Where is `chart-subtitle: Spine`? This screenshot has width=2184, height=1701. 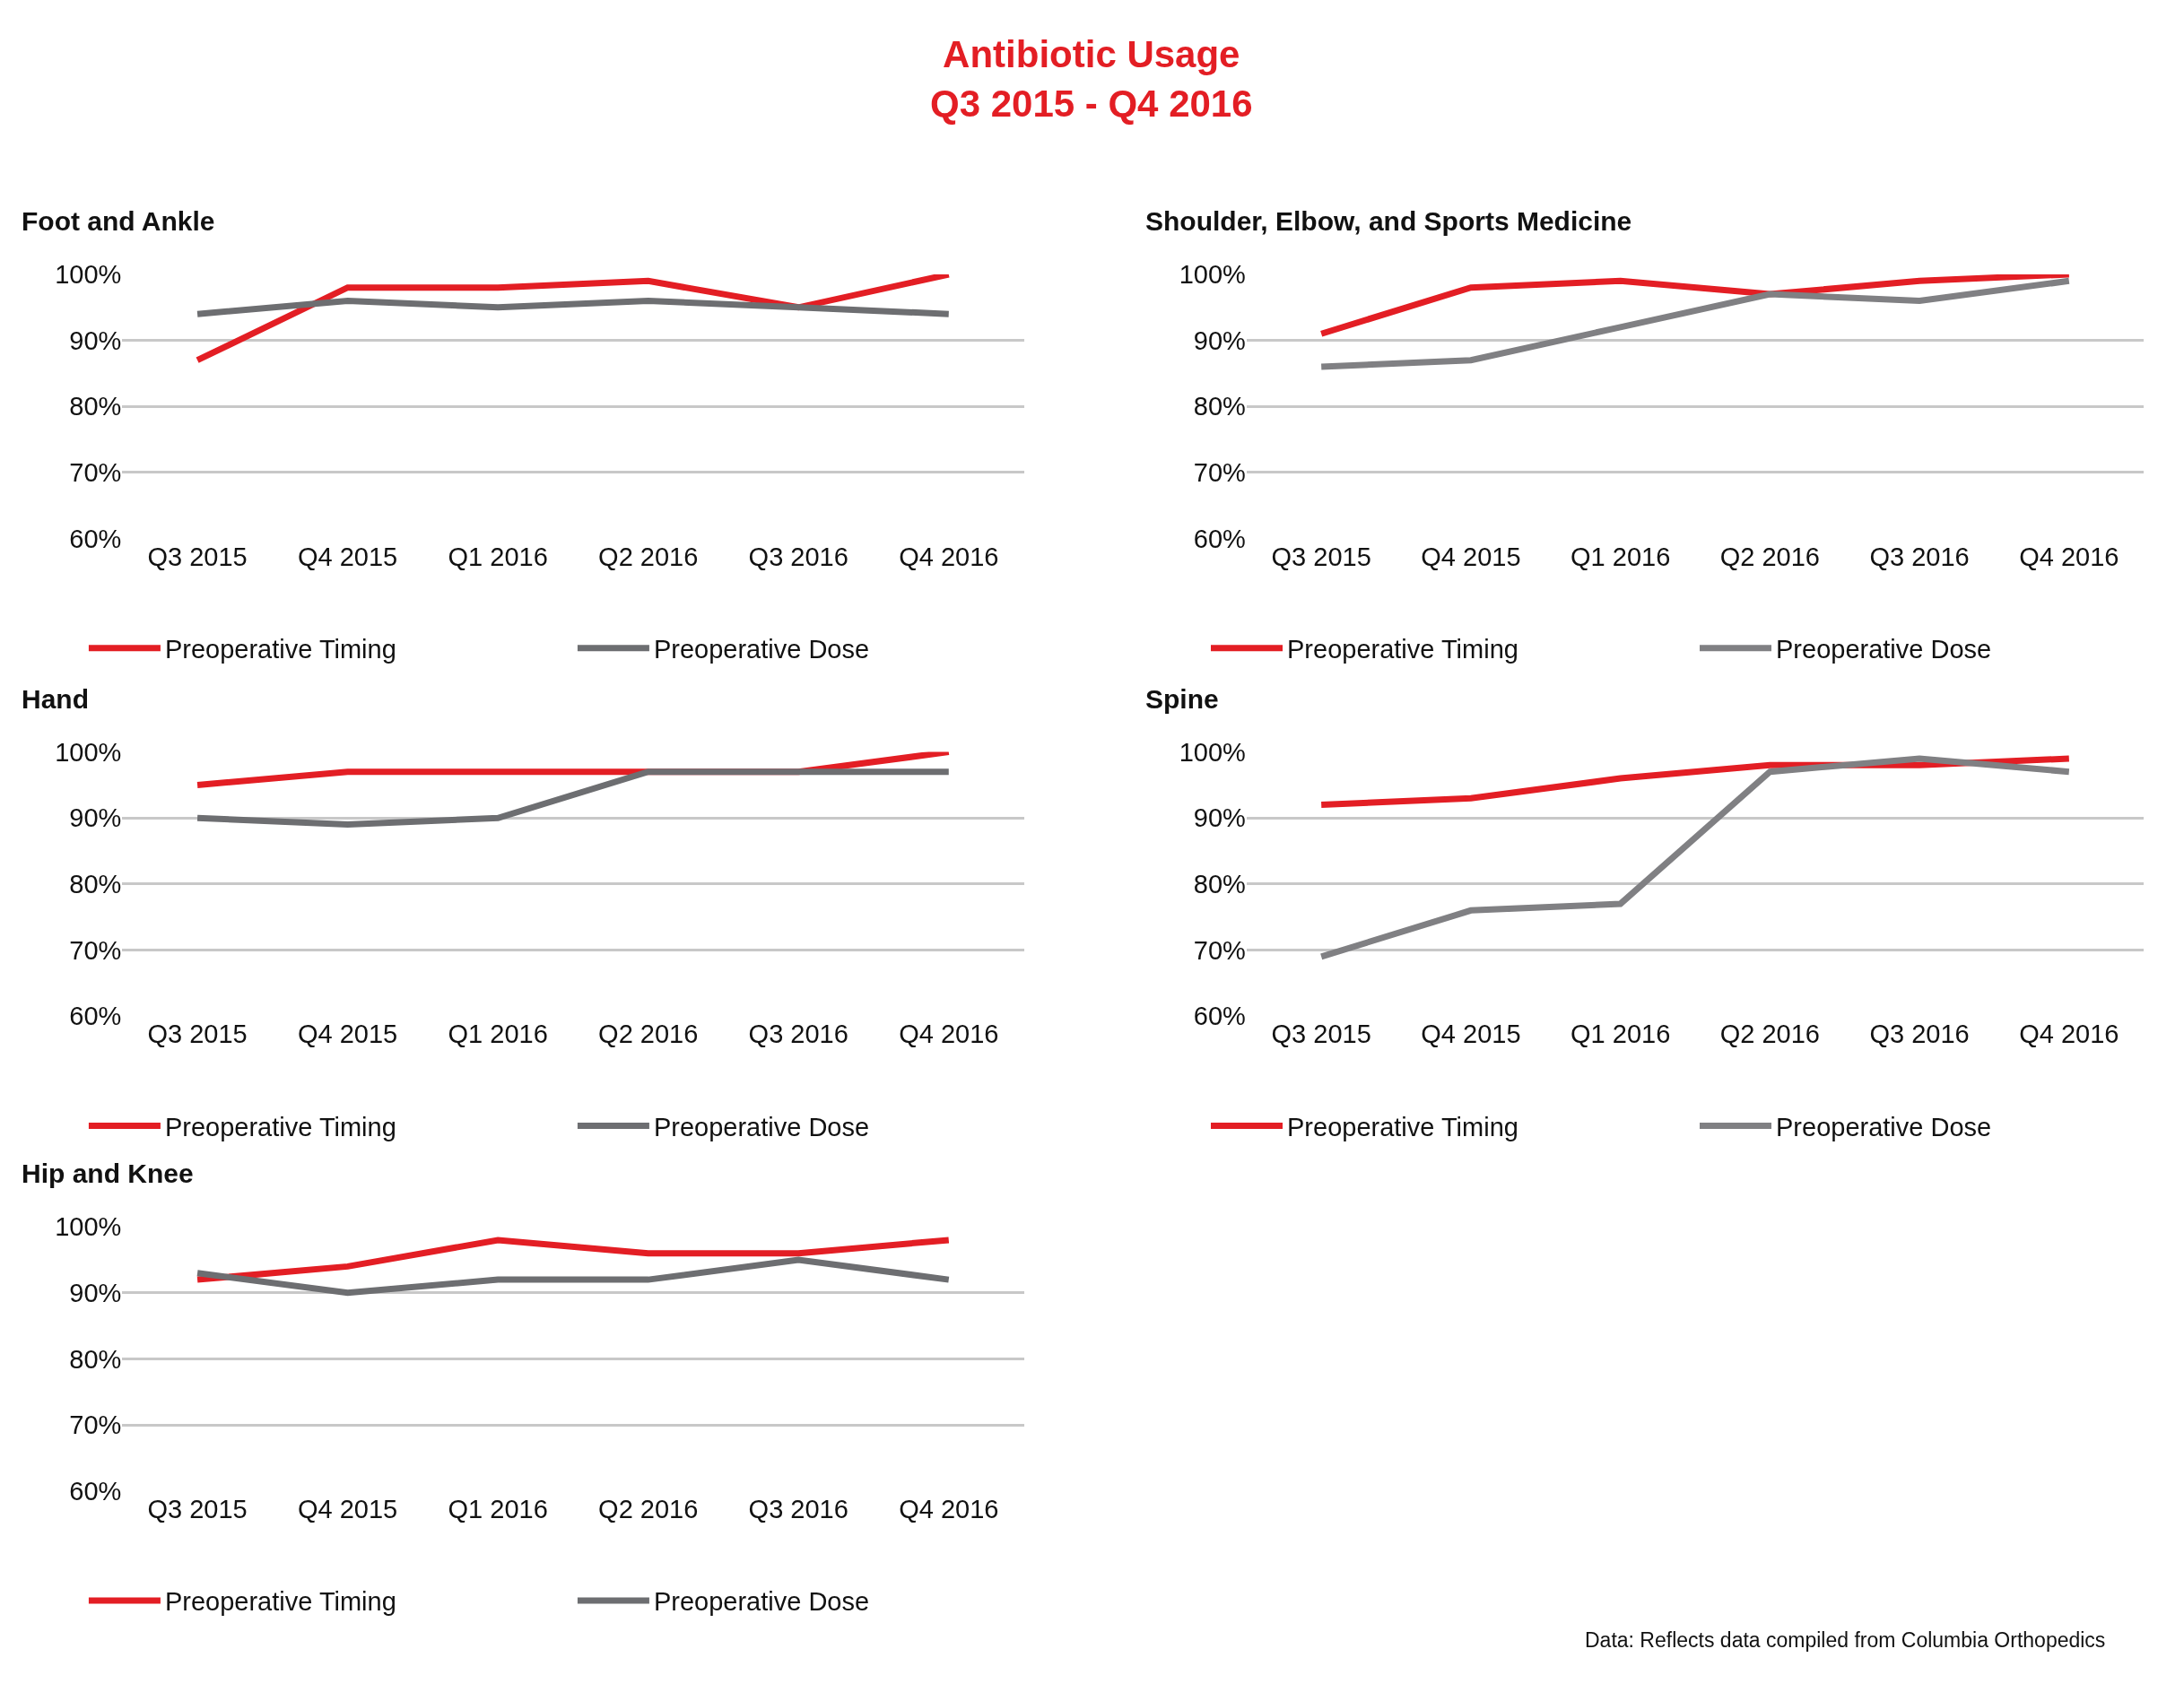
chart-subtitle: Spine is located at coordinates (1182, 699).